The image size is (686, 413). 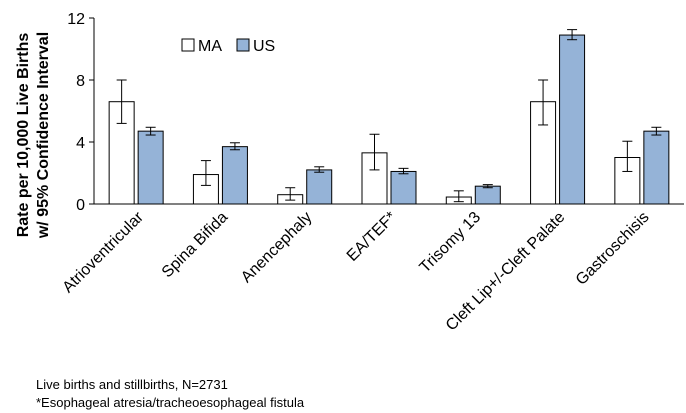 What do you see at coordinates (76, 19) in the screenshot?
I see `y-tick-label: 12` at bounding box center [76, 19].